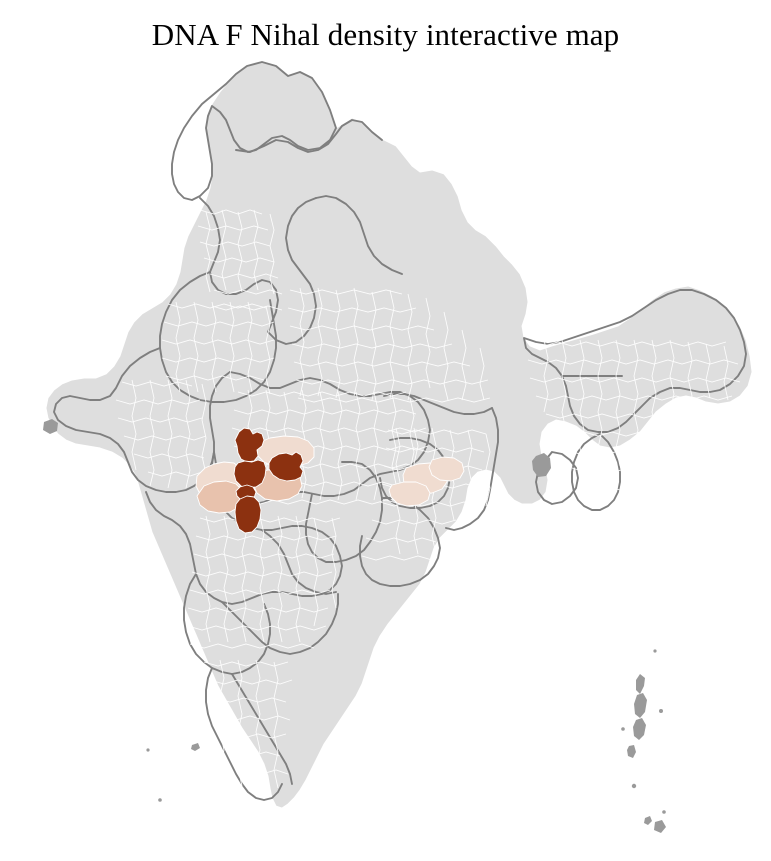 This screenshot has height=861, width=771. I want to click on state-border-himachal, so click(309, 136).